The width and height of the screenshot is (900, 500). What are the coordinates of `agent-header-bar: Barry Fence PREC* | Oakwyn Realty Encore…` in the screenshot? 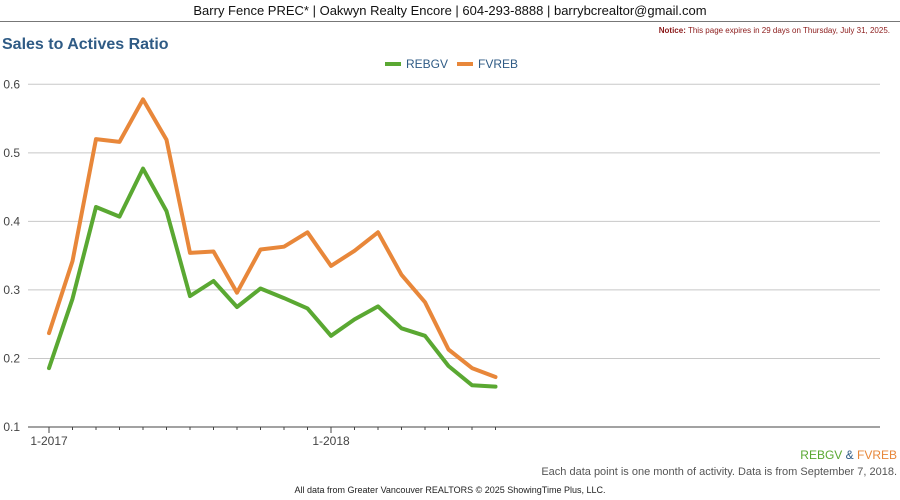 It's located at (450, 11).